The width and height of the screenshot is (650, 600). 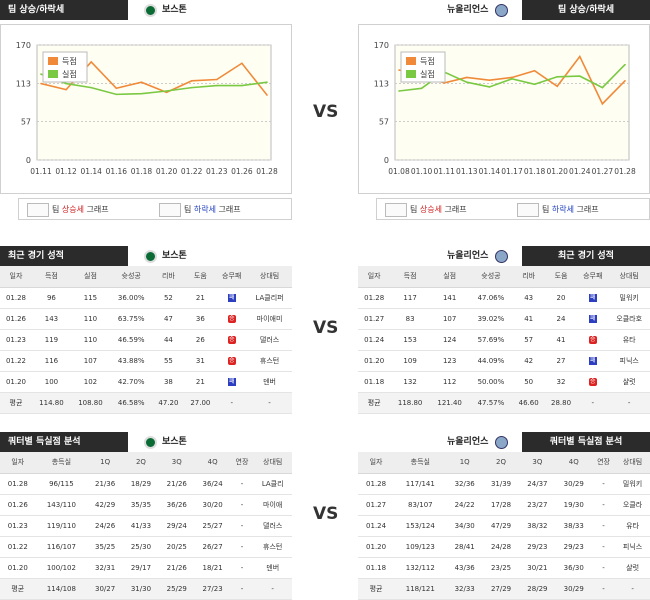 What do you see at coordinates (374, 298) in the screenshot?
I see `table-cell: 01.28` at bounding box center [374, 298].